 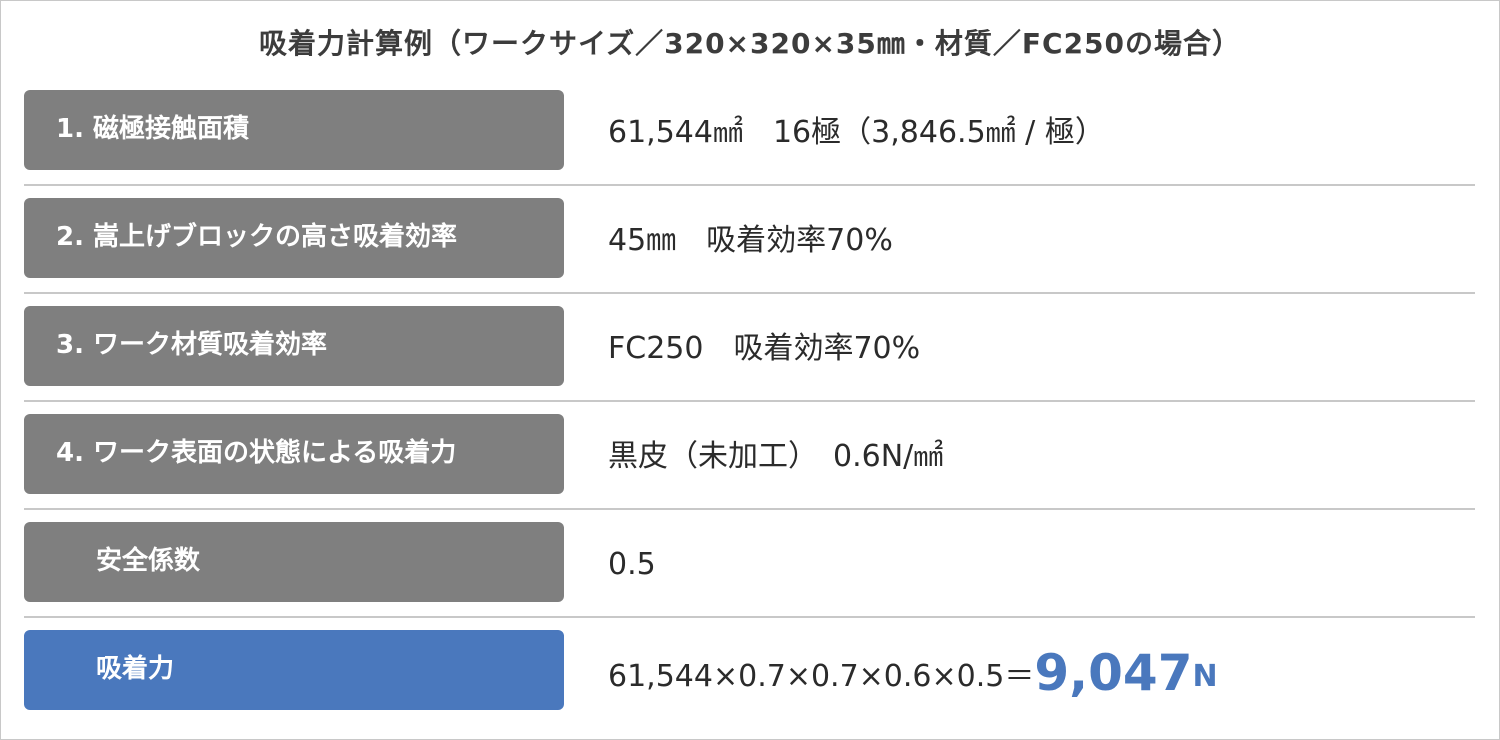 I want to click on row-value: 61,544㎟ 16極（3,846.5㎟ / 極）, so click(x=856, y=132).